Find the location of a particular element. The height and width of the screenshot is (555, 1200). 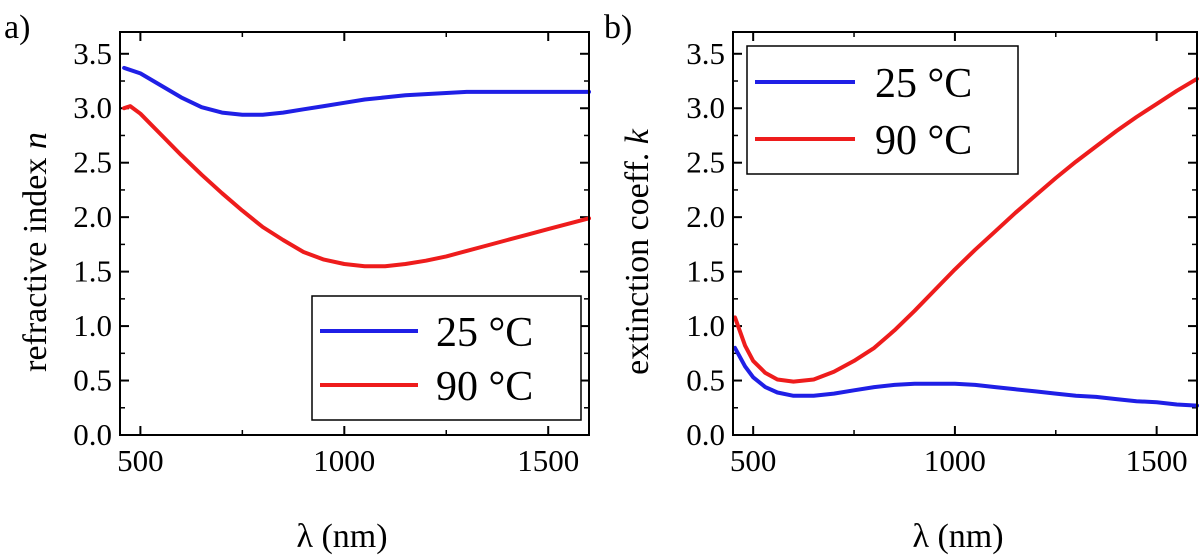

panel-a-legend-box is located at coordinates (446, 358).